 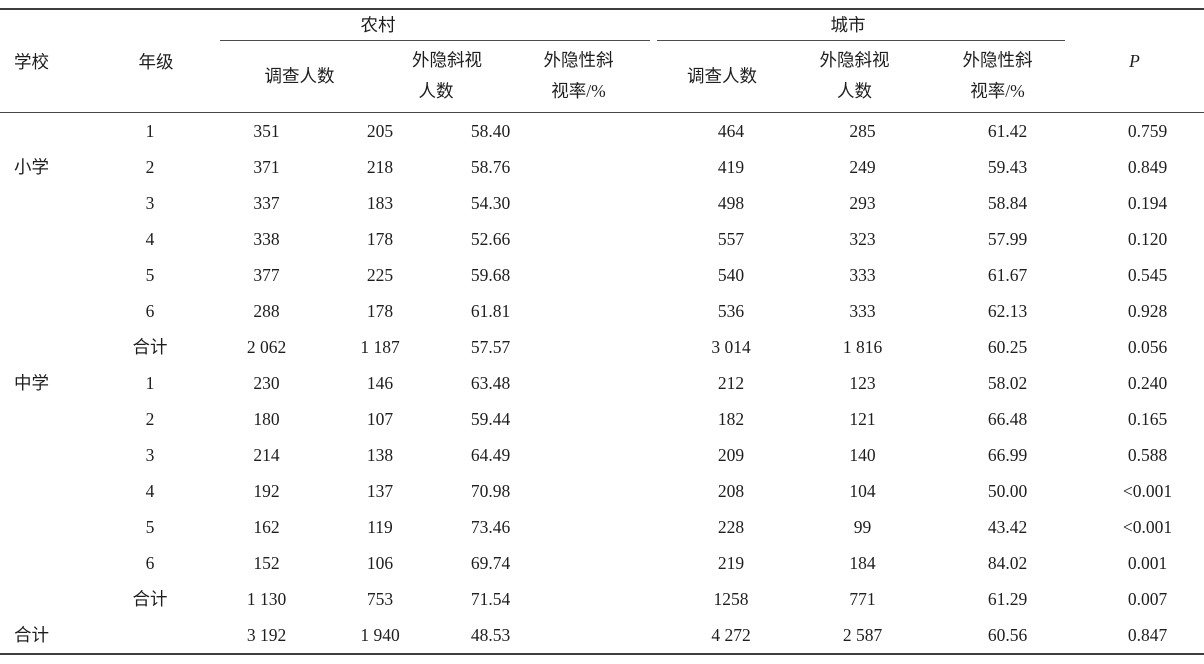 What do you see at coordinates (722, 75) in the screenshot?
I see `header-urban-surveyed: 调查人数` at bounding box center [722, 75].